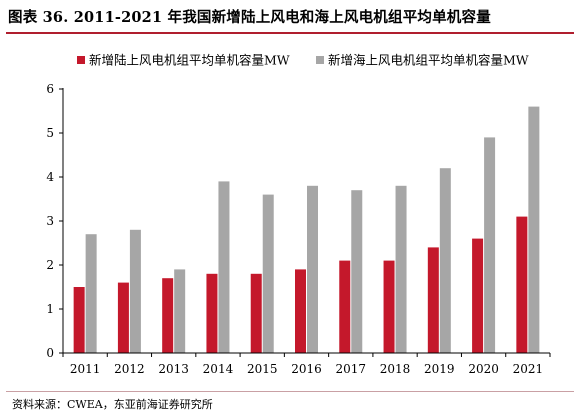 Image resolution: width=580 pixels, height=414 pixels. What do you see at coordinates (268, 273) in the screenshot?
I see `bar-offshore-2015` at bounding box center [268, 273].